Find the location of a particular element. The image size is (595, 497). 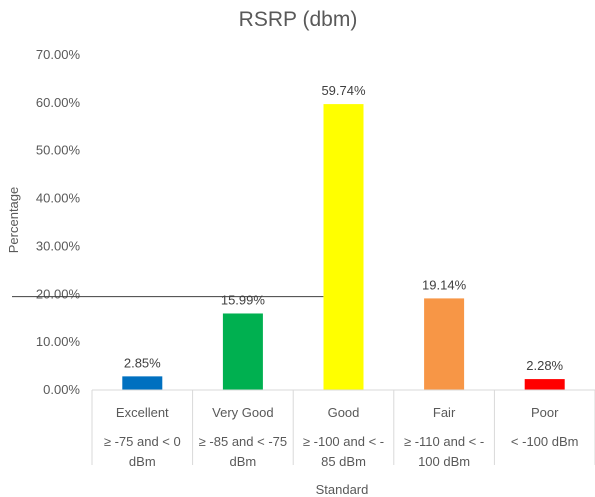

chart-title: RSRP (dbm) is located at coordinates (298, 19).